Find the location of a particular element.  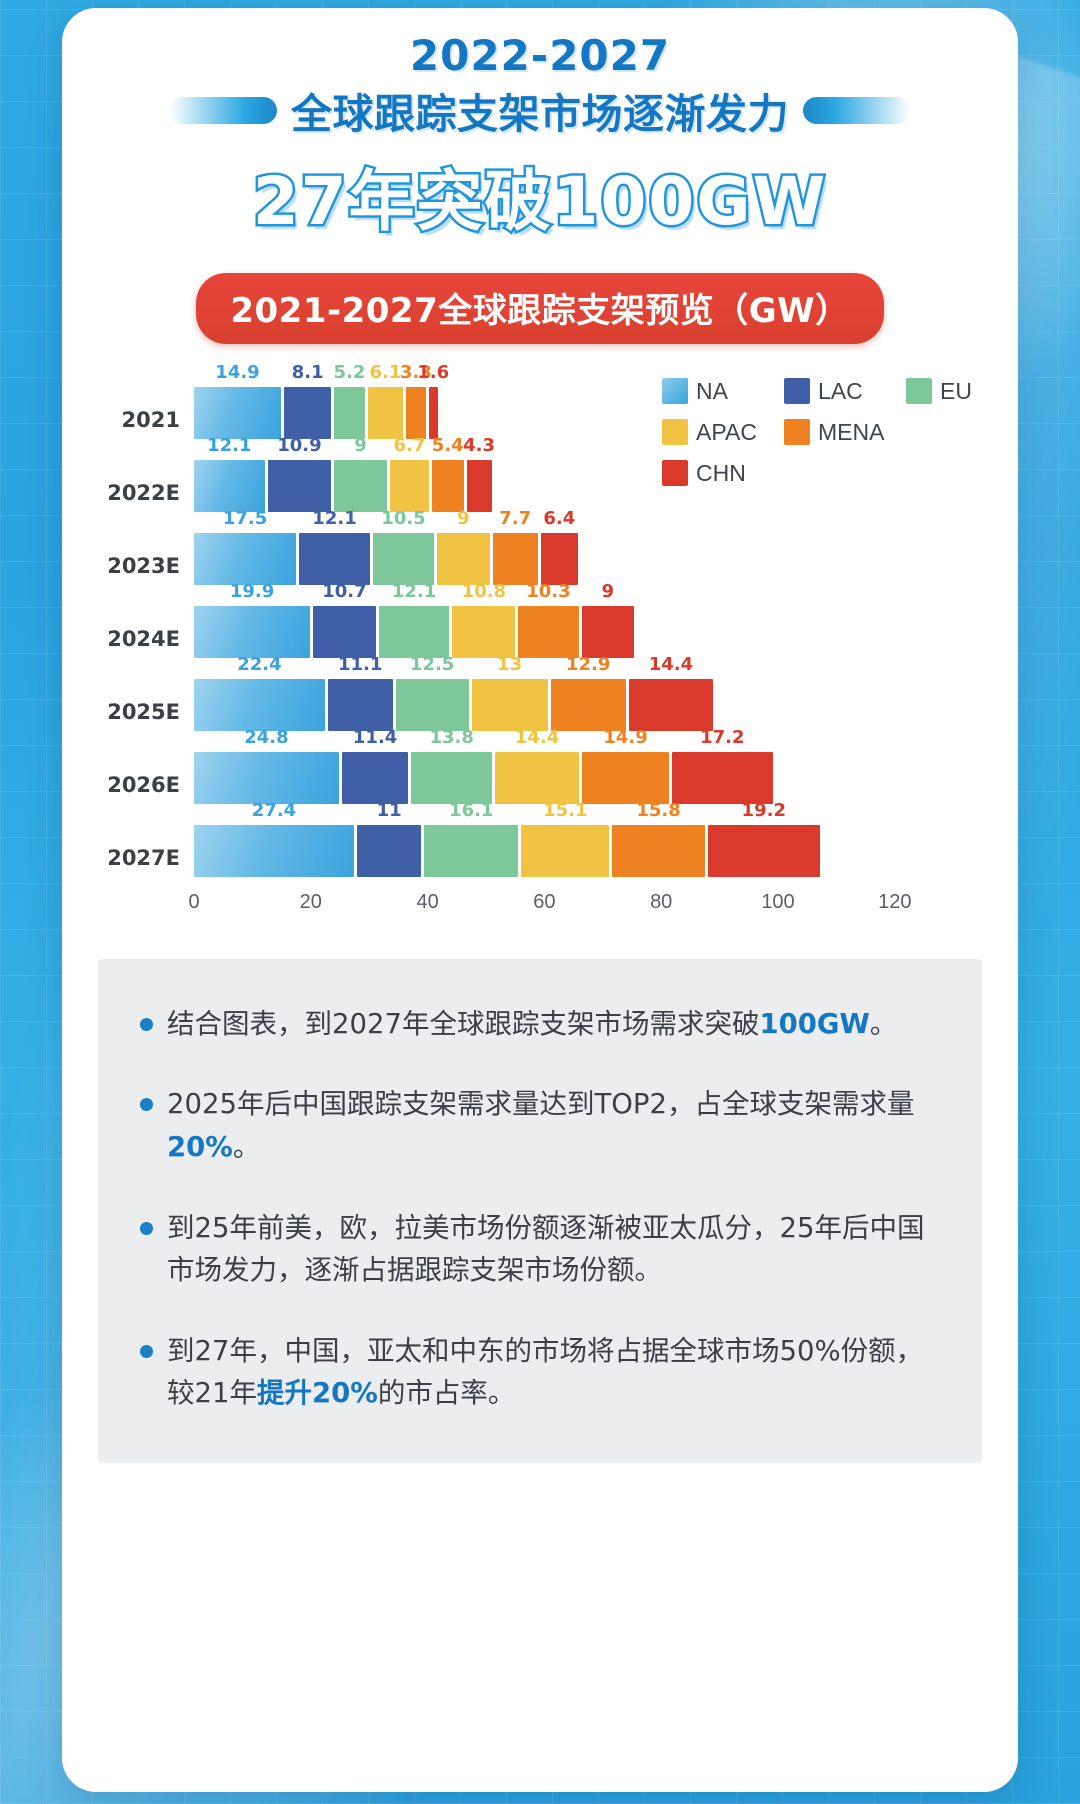

chart-bar-segment-lac: 12.1 is located at coordinates (334, 546).